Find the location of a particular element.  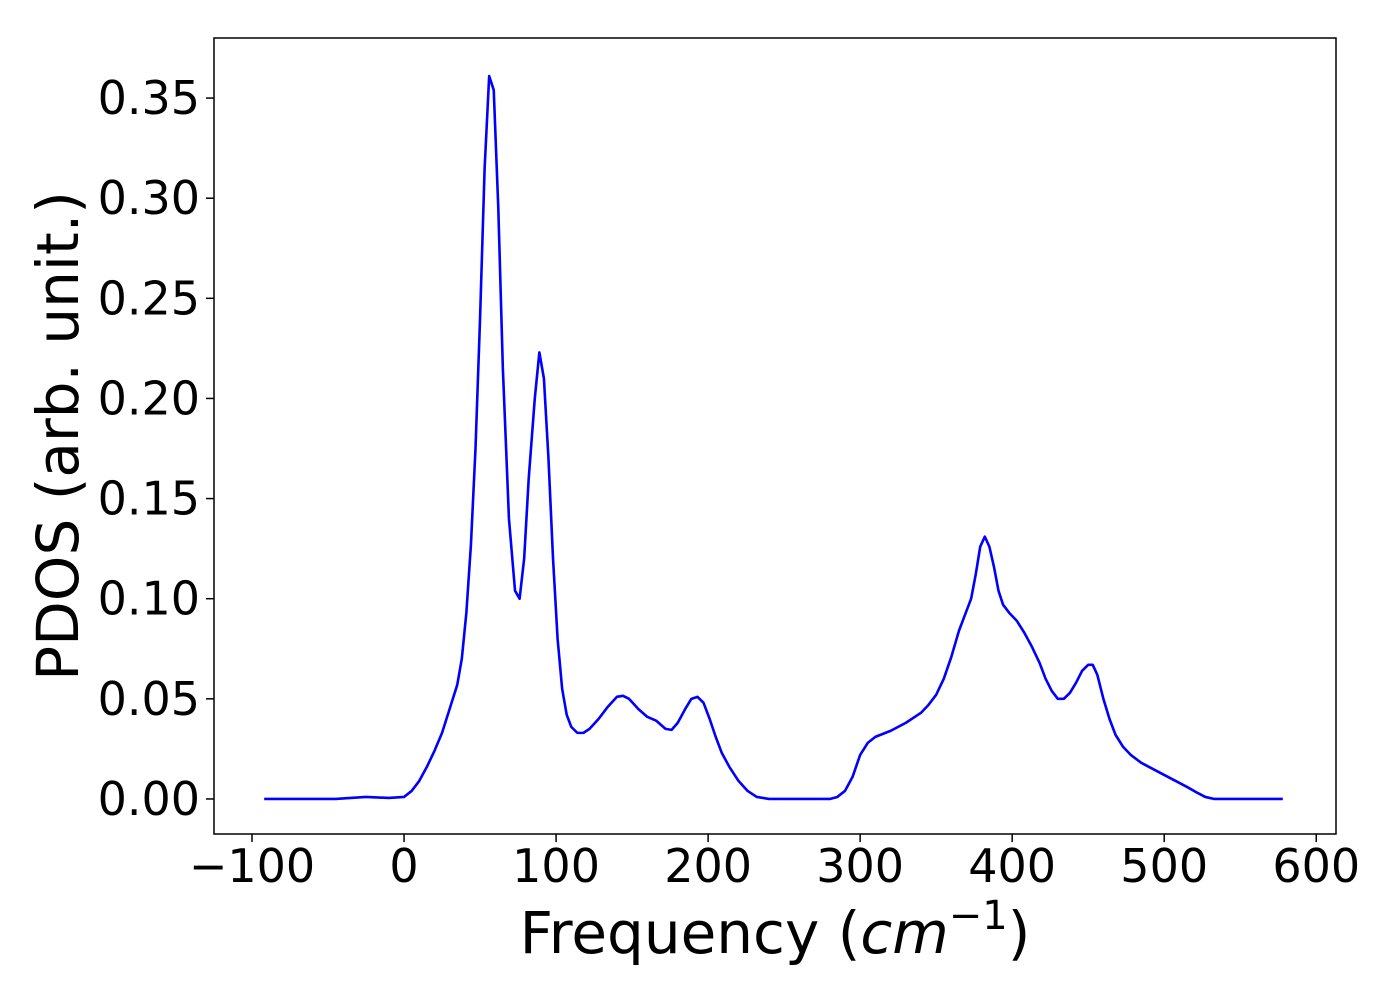

y-tick-label: 0.15 is located at coordinates (149, 499).